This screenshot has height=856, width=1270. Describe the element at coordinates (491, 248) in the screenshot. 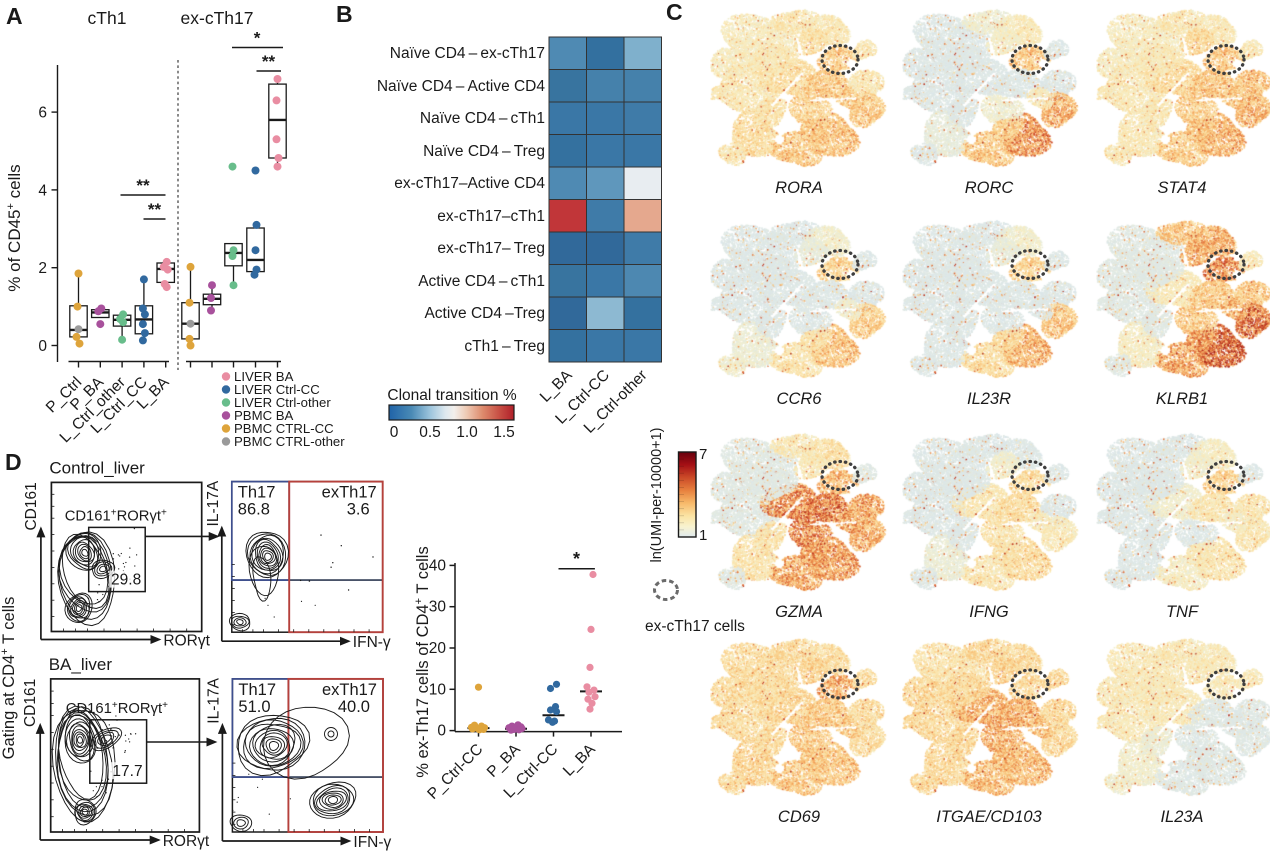

I see `svg-text: ex-cTh17– Treg` at that location.